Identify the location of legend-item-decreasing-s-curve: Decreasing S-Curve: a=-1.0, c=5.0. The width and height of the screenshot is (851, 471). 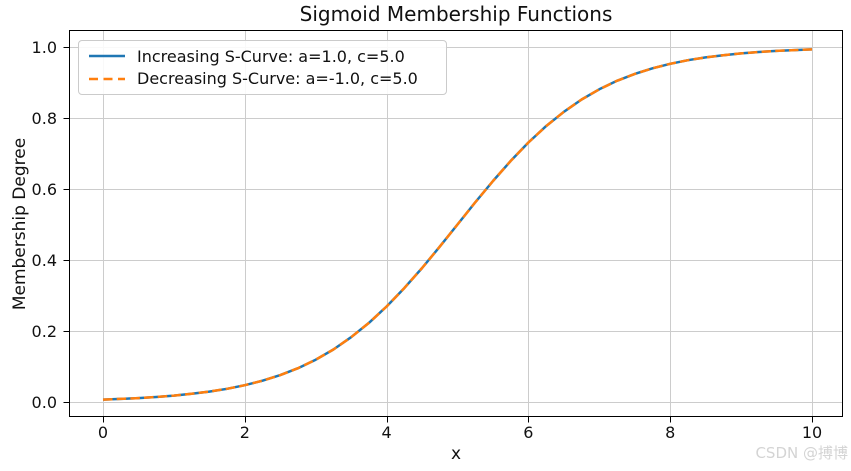
(263, 79).